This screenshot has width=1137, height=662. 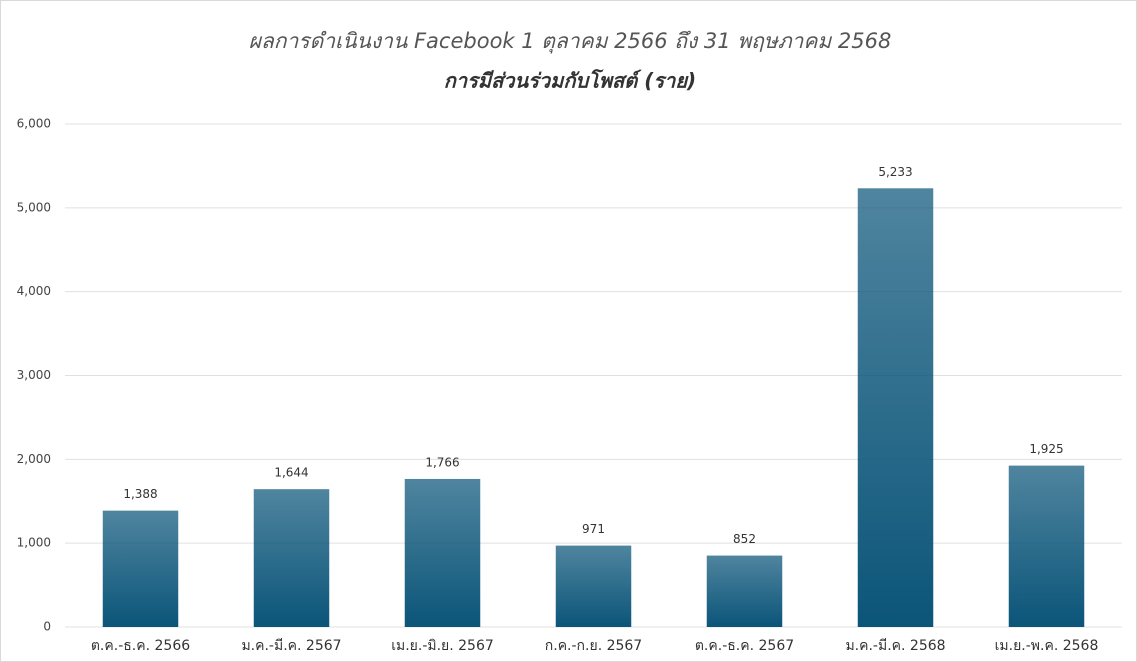 I want to click on x-tick-label: ม.ค.-มี.ค. 2567, so click(x=291, y=646).